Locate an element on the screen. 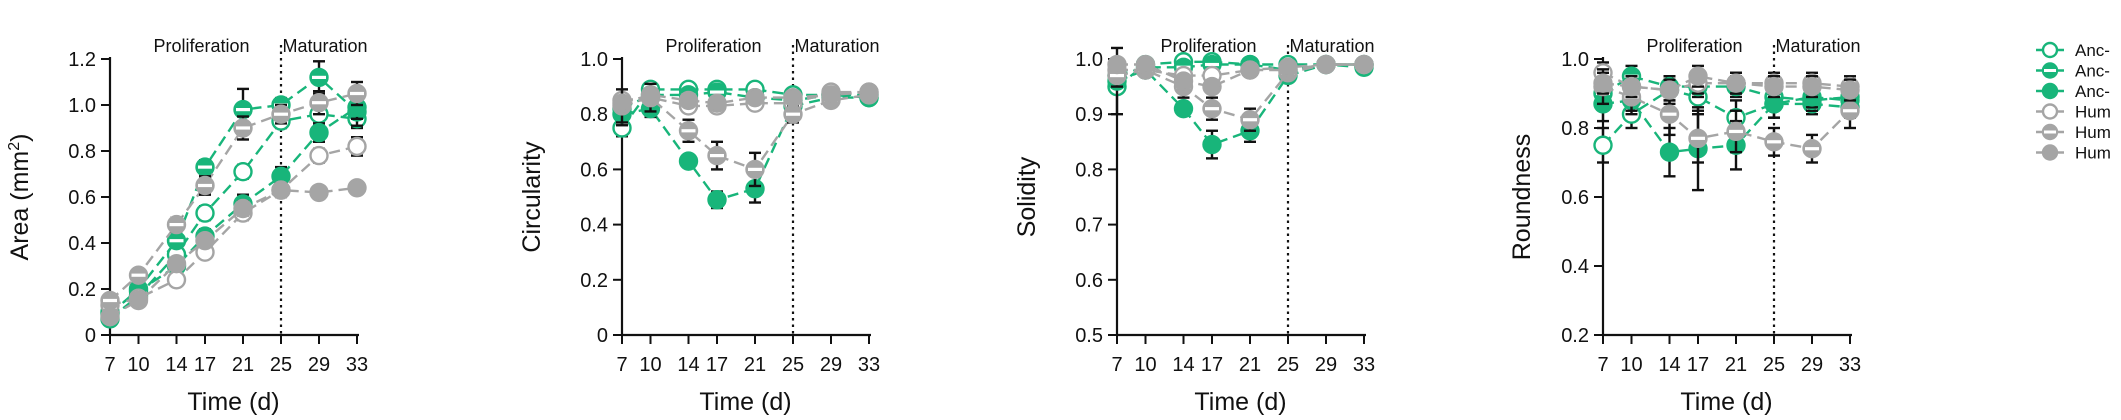 This screenshot has height=420, width=2121. x-tick-label: 21 is located at coordinates (1736, 365).